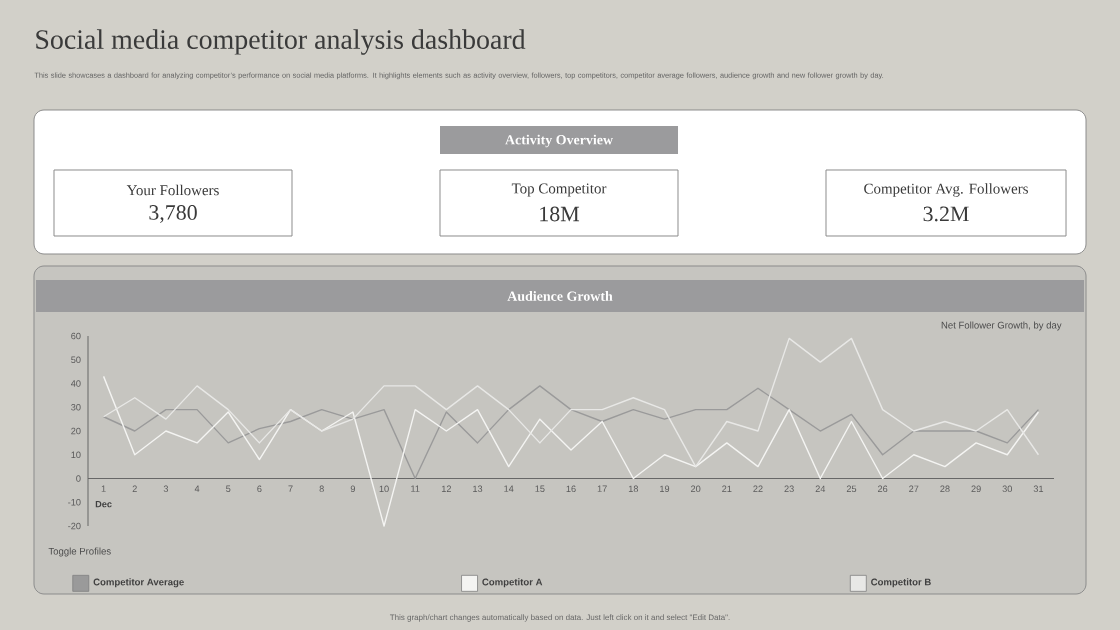 This screenshot has width=1120, height=630. Describe the element at coordinates (173, 214) in the screenshot. I see `text: 3,780` at that location.